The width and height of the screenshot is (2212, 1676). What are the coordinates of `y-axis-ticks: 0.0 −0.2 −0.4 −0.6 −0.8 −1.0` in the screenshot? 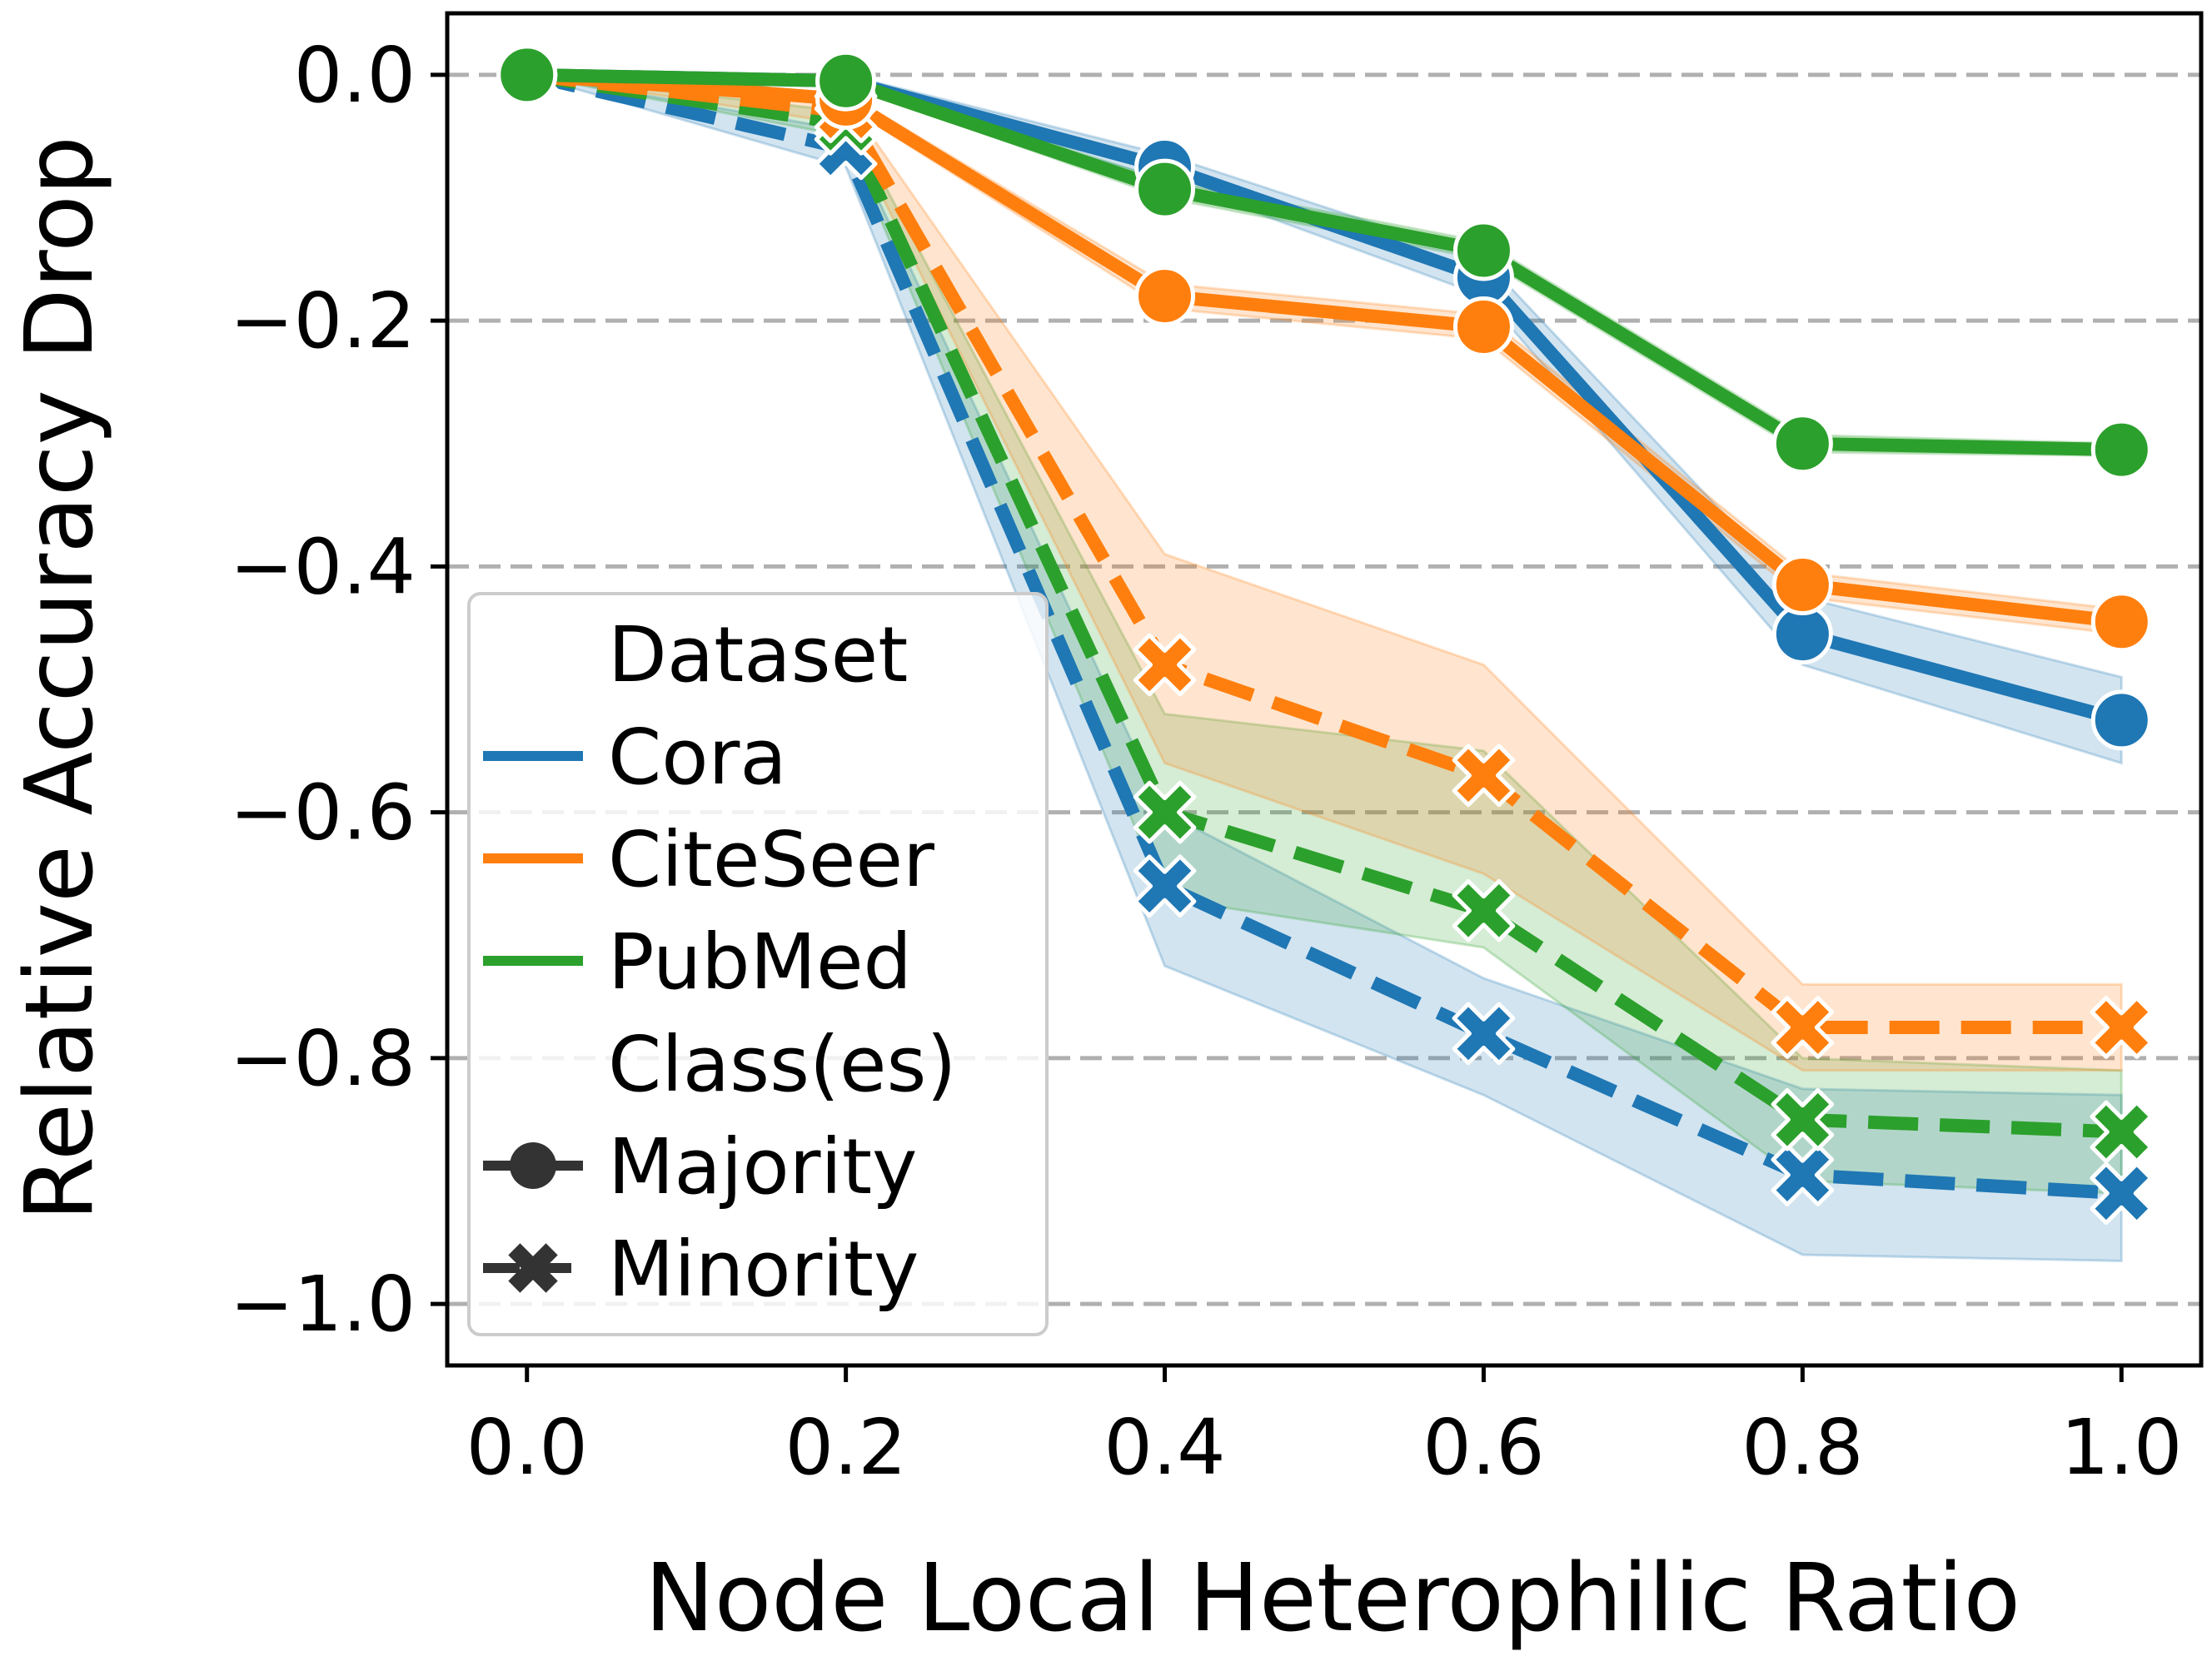 It's located at (338, 690).